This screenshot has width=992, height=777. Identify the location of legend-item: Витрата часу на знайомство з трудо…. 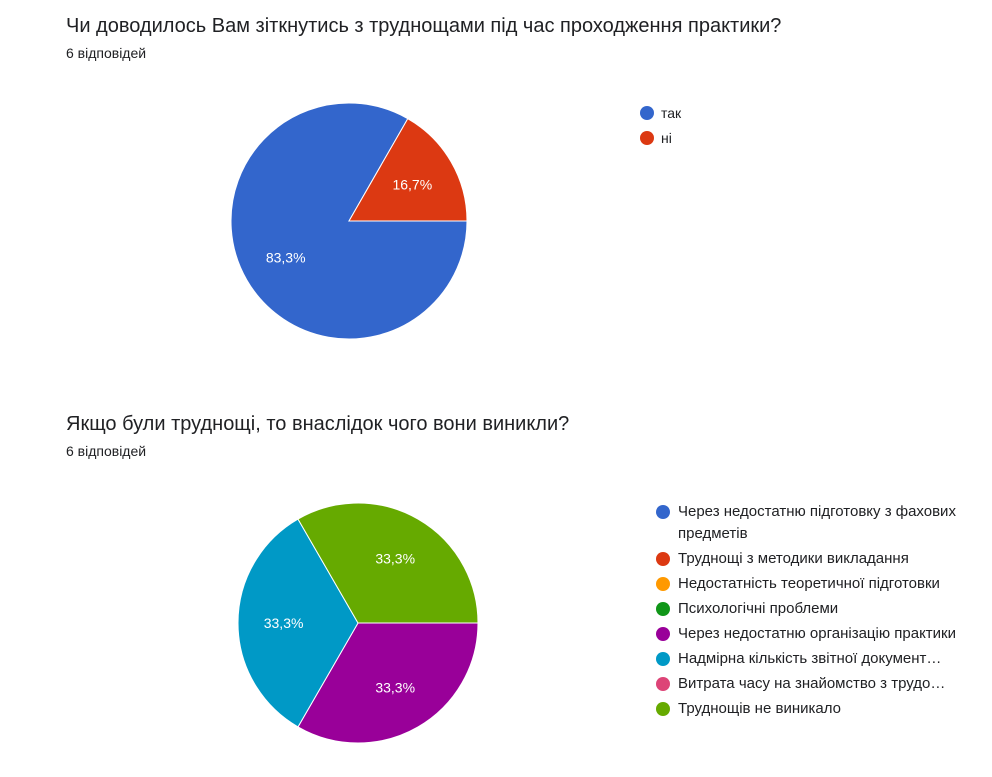
(816, 684).